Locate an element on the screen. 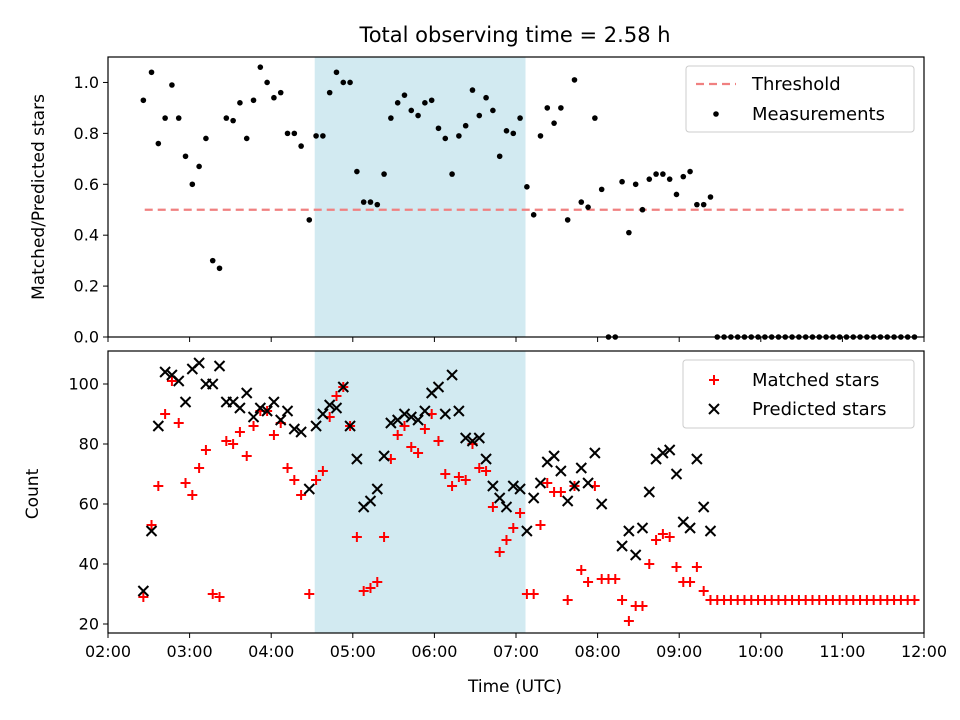 The height and width of the screenshot is (720, 960). top-legend-box is located at coordinates (800, 99).